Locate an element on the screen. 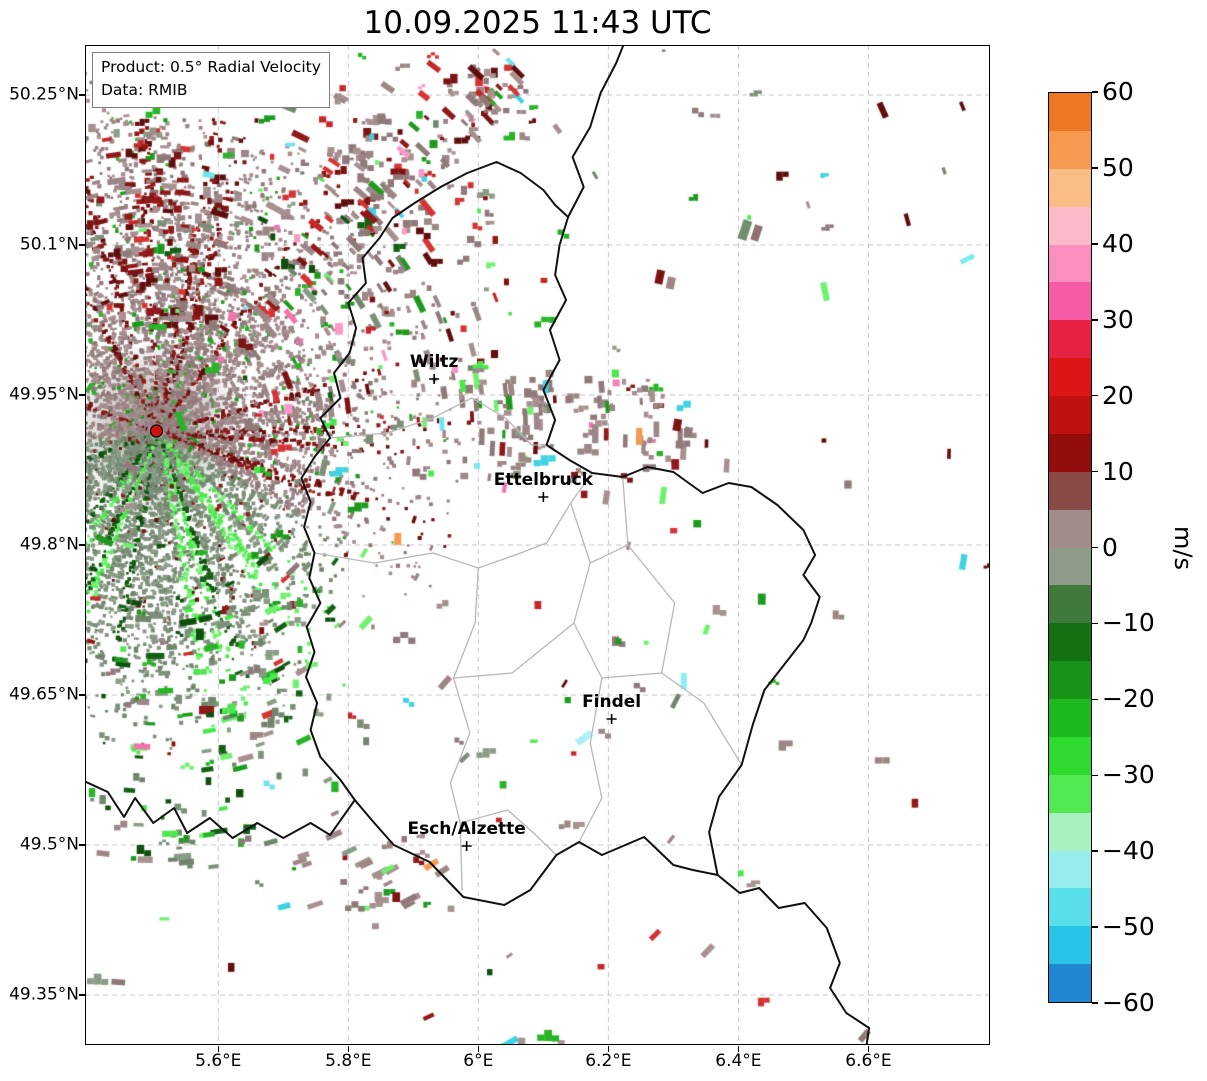  data-source-line: Data: RMIB is located at coordinates (144, 90).